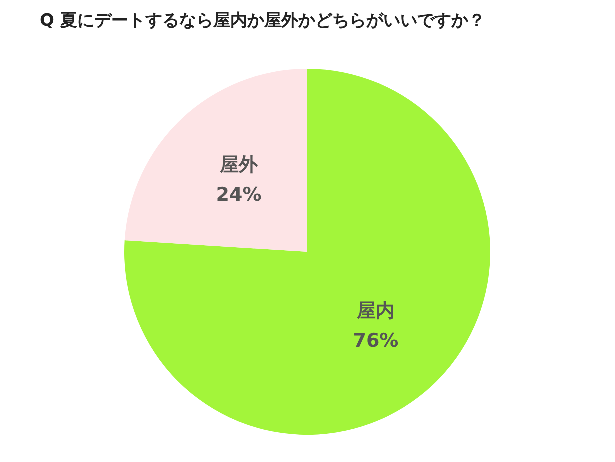 The width and height of the screenshot is (615, 462). I want to click on data-label: 76%, so click(376, 341).